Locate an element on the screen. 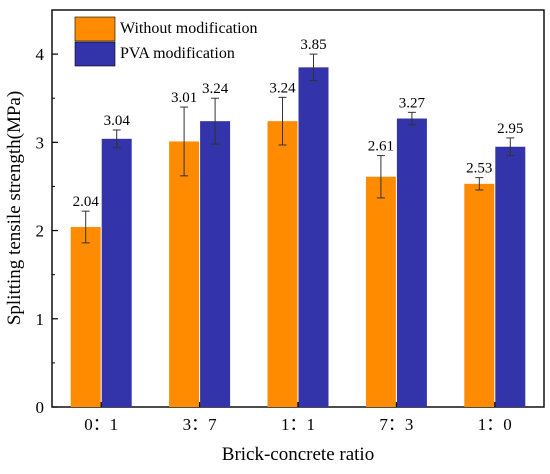  legend: Without modification PVA modification is located at coordinates (166, 41).